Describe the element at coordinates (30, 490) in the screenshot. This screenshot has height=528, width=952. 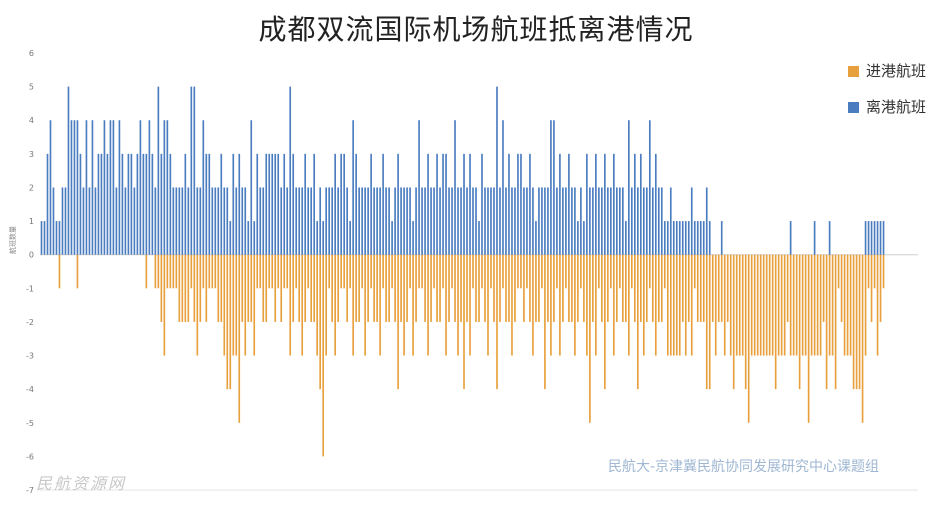
I see `y-tick-label: -7` at that location.